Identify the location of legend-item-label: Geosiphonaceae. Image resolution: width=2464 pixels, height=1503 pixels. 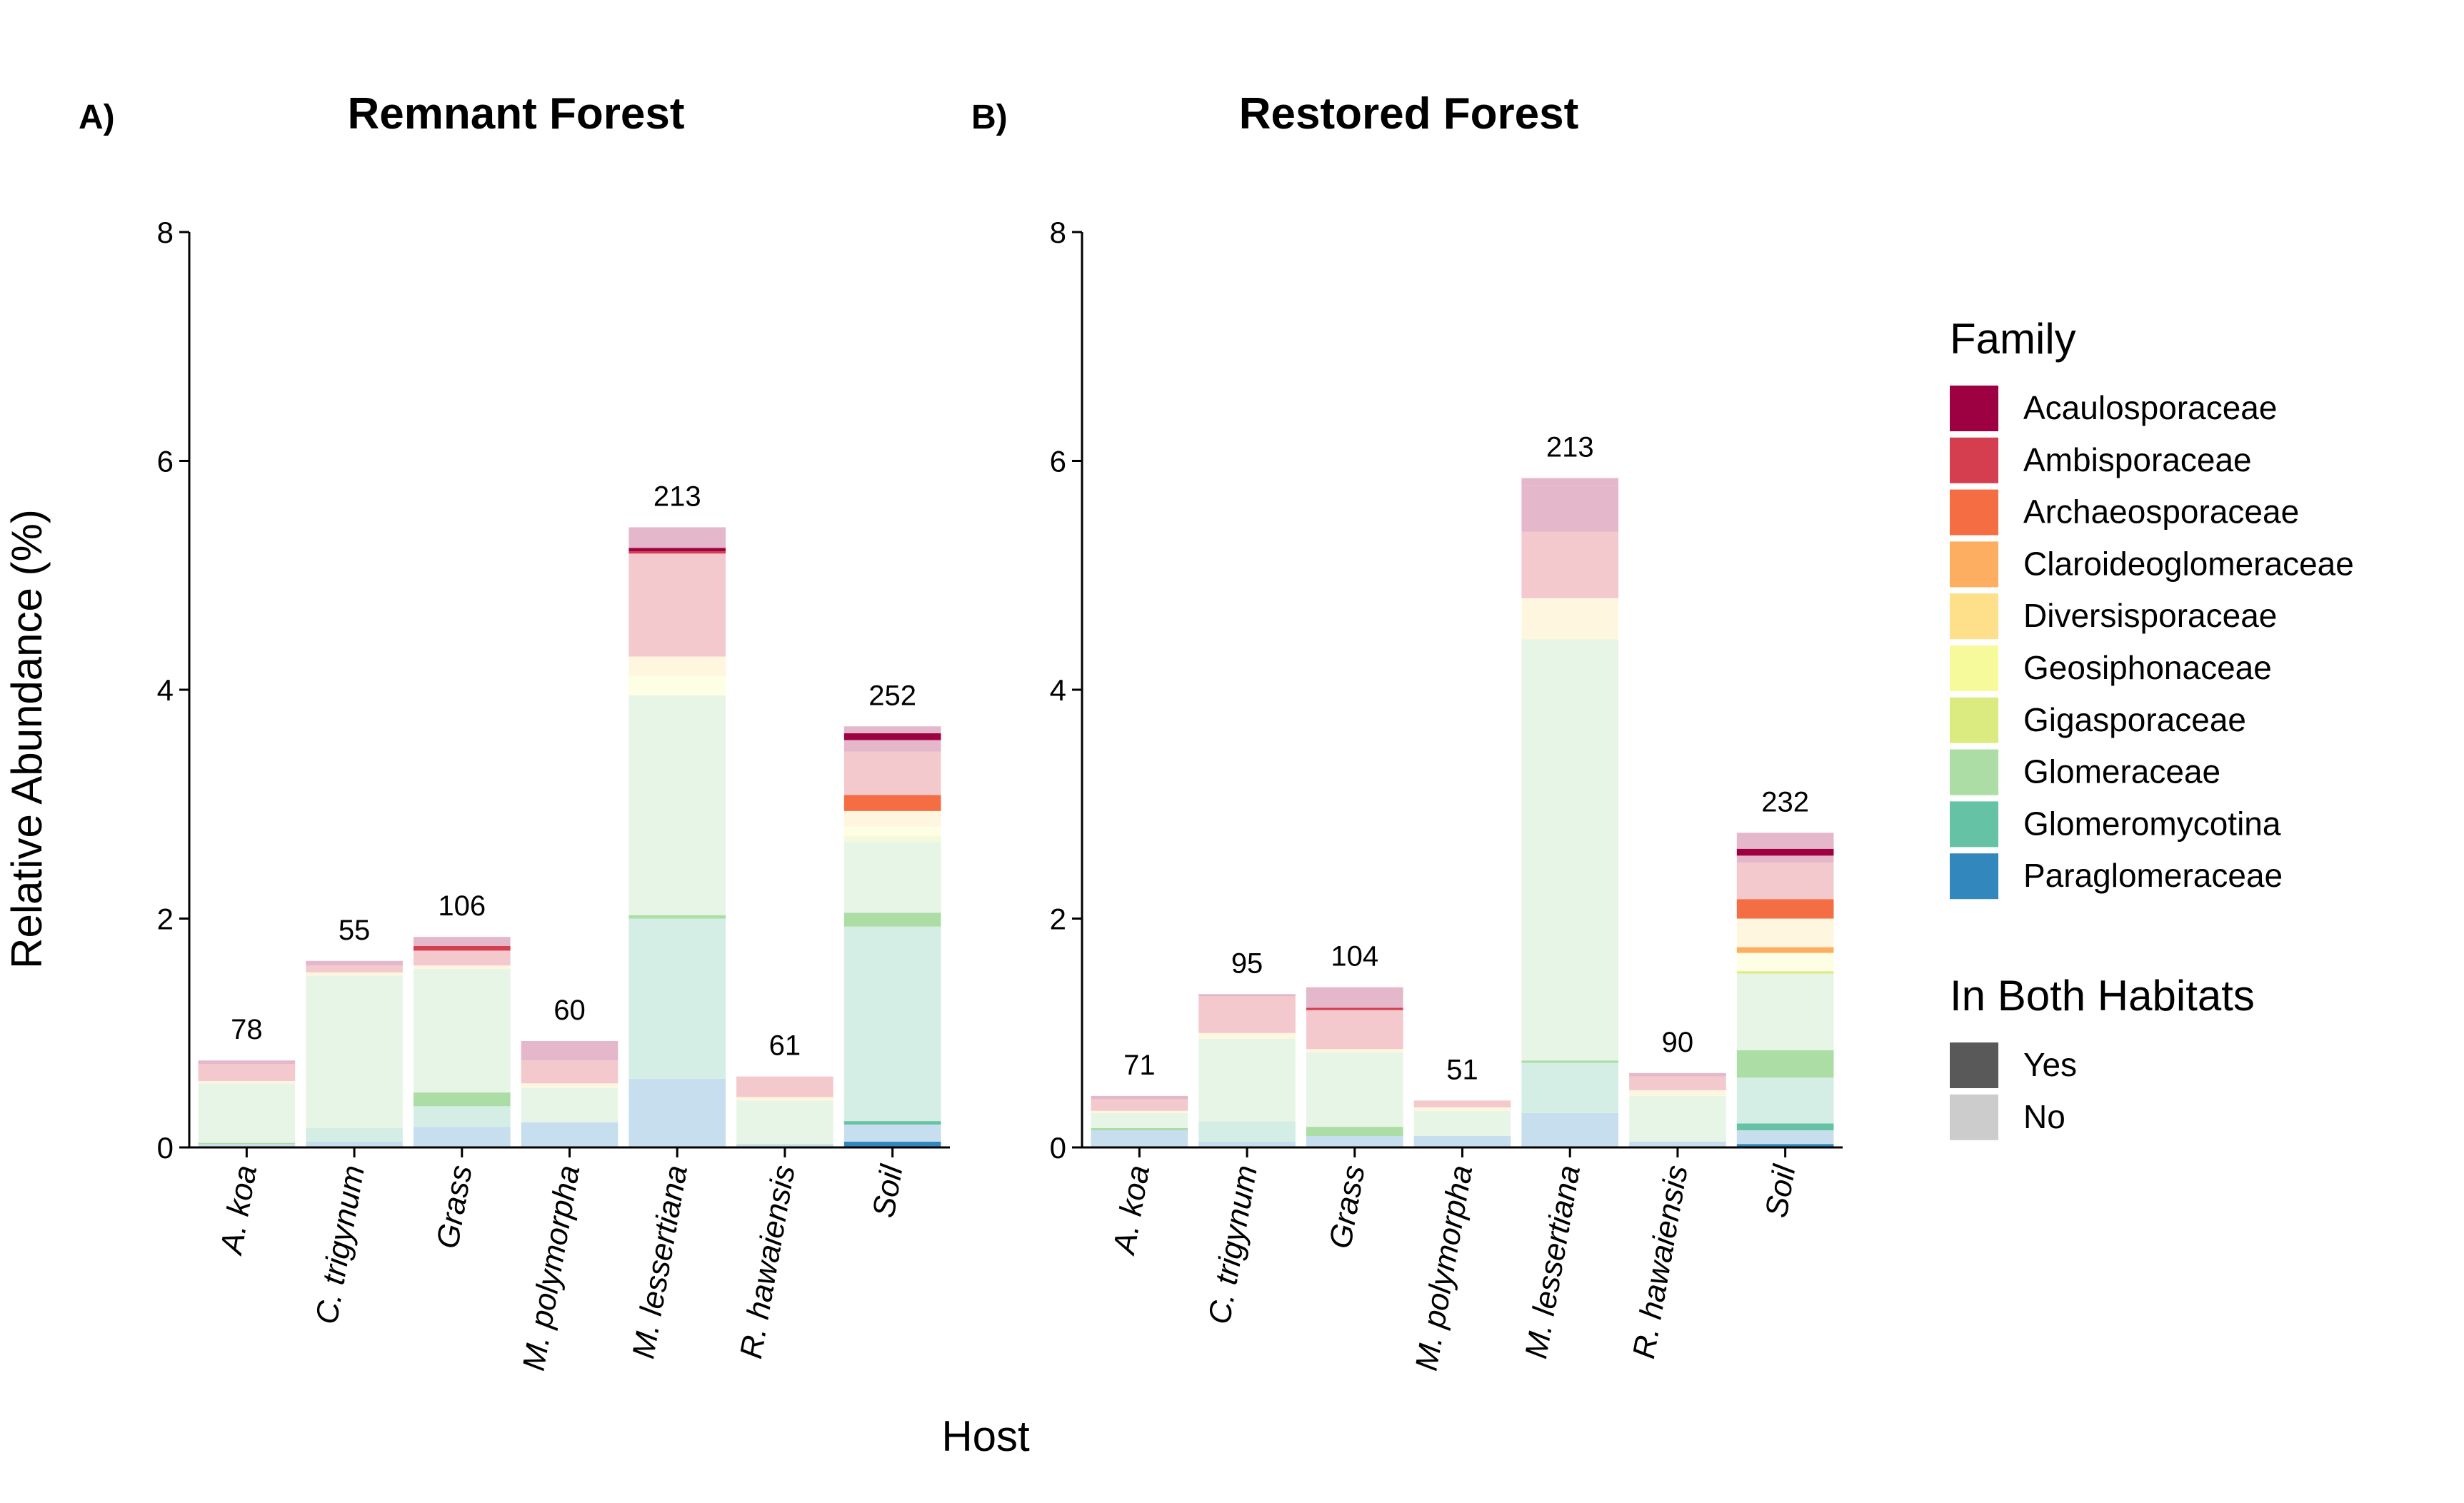
(2147, 667).